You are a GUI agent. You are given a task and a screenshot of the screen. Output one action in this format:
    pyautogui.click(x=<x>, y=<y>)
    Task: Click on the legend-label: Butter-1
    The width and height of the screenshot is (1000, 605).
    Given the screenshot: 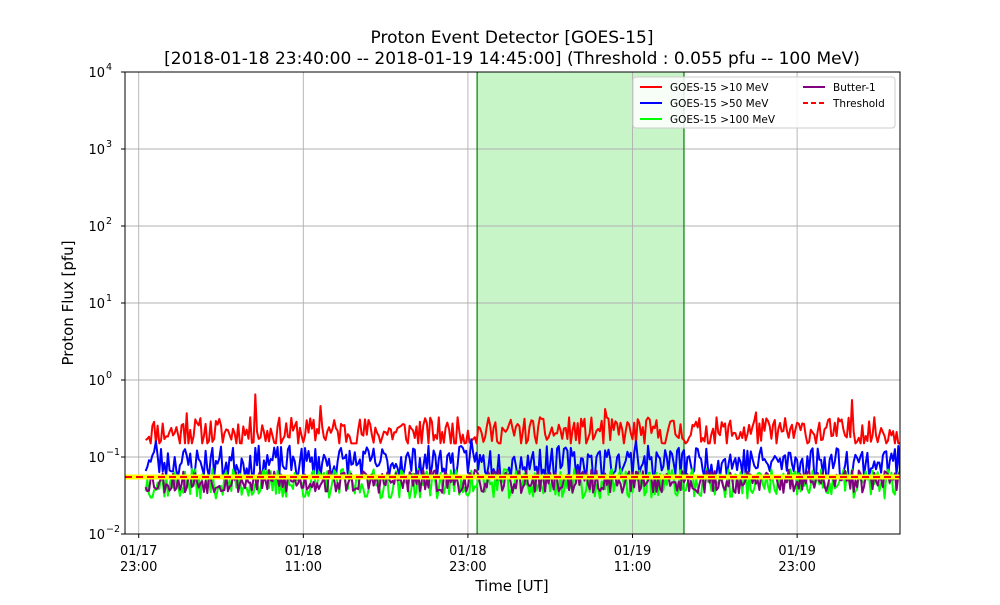 What is the action you would take?
    pyautogui.click(x=854, y=88)
    